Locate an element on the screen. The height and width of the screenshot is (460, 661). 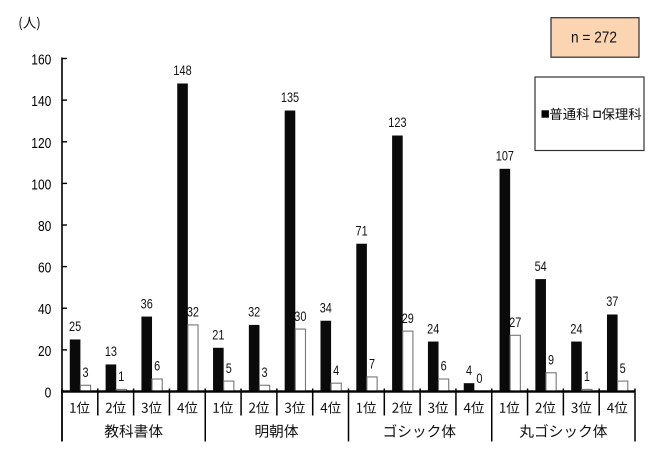
svg-text: 37 is located at coordinates (612, 302).